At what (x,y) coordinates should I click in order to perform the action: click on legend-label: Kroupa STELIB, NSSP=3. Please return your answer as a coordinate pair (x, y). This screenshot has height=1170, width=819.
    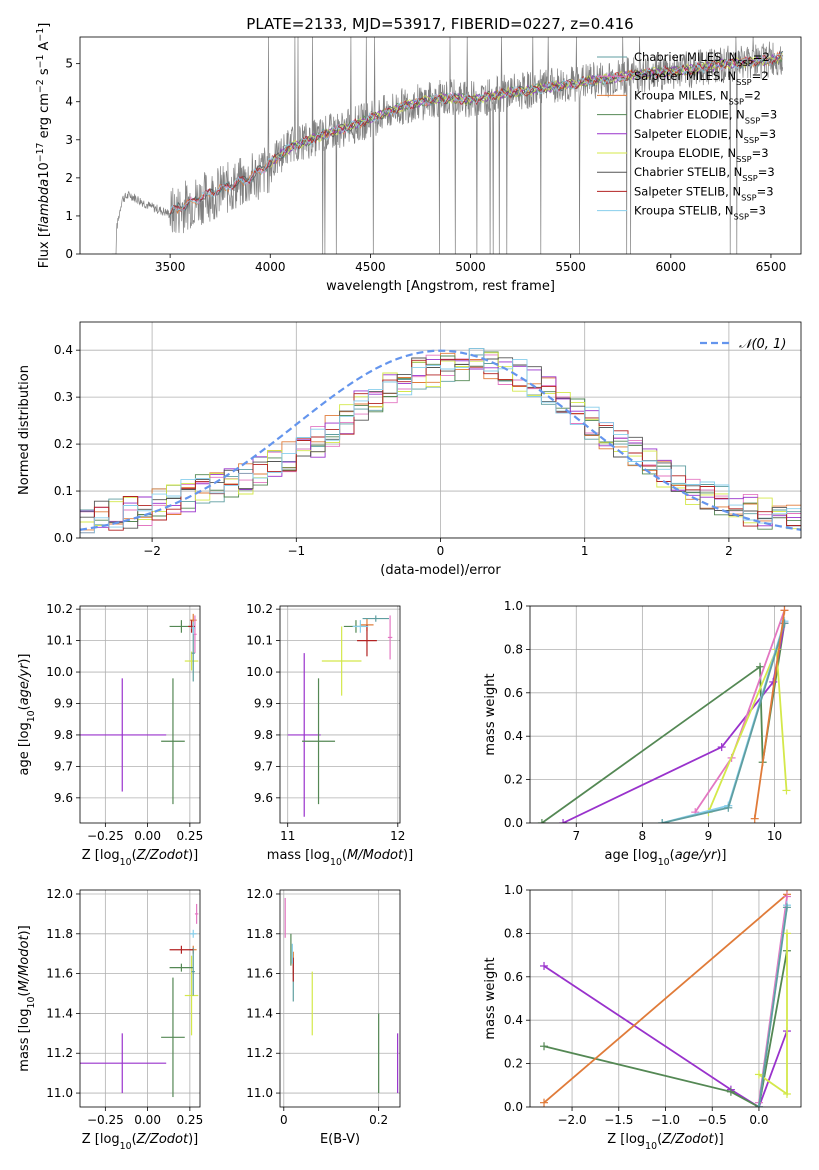
    Looking at the image, I should click on (700, 213).